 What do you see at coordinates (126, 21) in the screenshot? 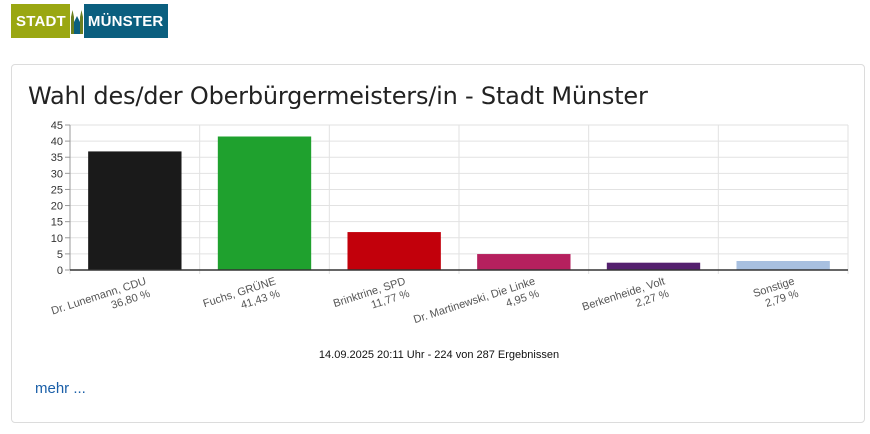
I see `logo-muenster-text: MÜNSTER` at bounding box center [126, 21].